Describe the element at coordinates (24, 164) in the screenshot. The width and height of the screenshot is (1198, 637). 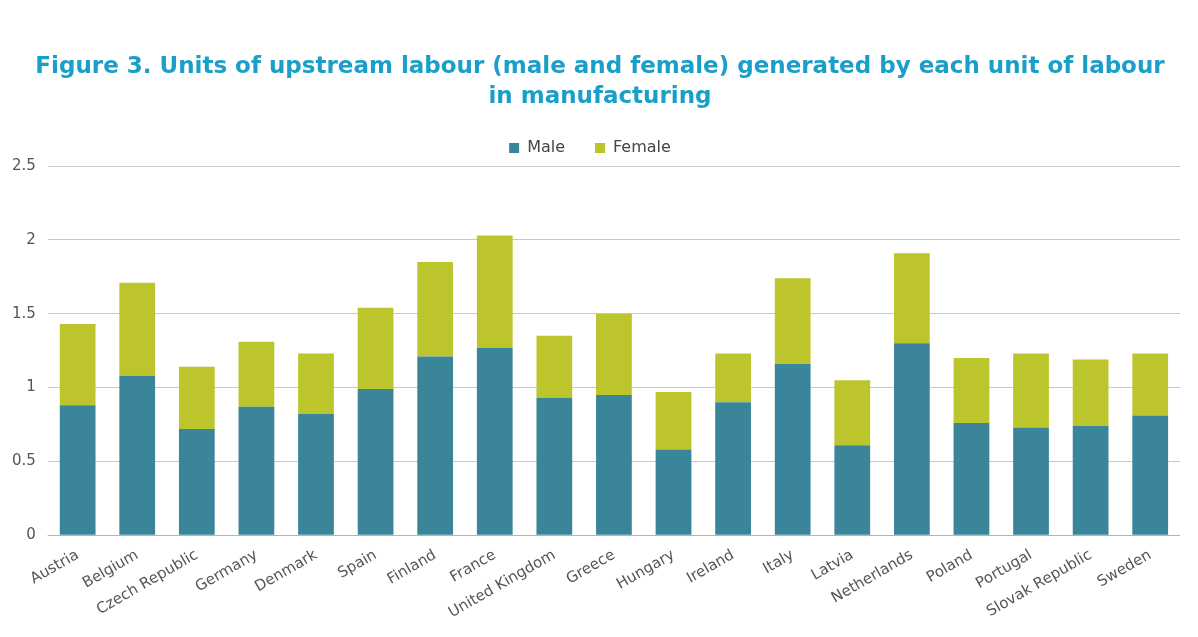
I see `y-tick-label: 2.5` at that location.